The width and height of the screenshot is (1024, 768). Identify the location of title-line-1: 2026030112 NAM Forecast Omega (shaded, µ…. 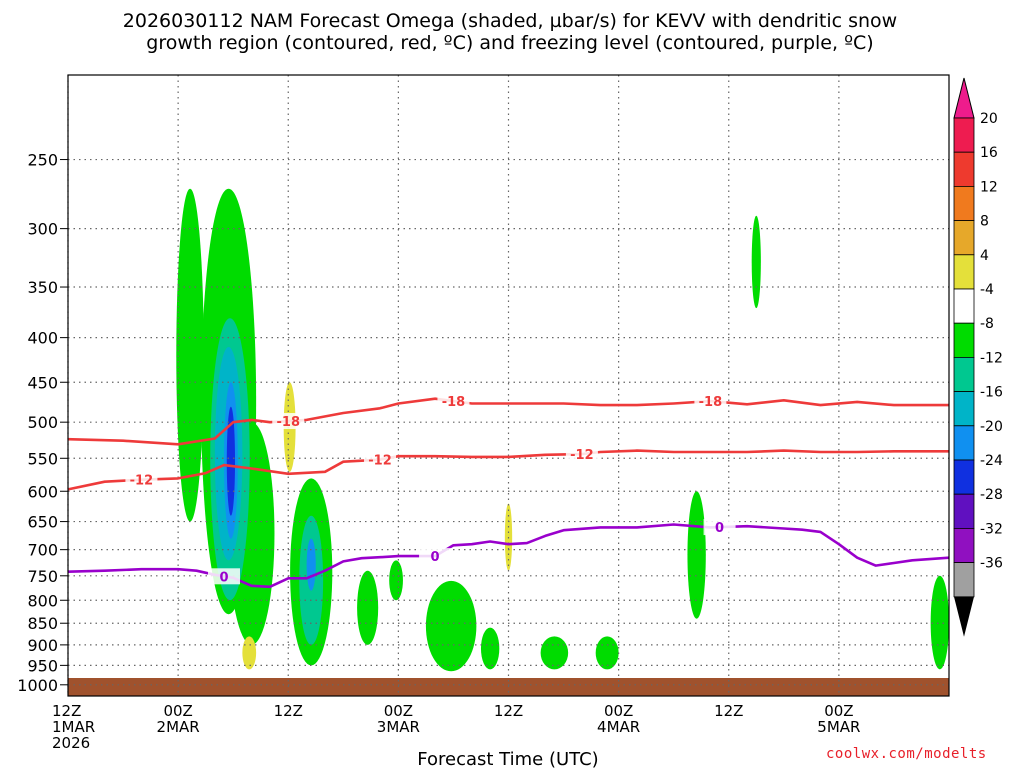
(510, 21).